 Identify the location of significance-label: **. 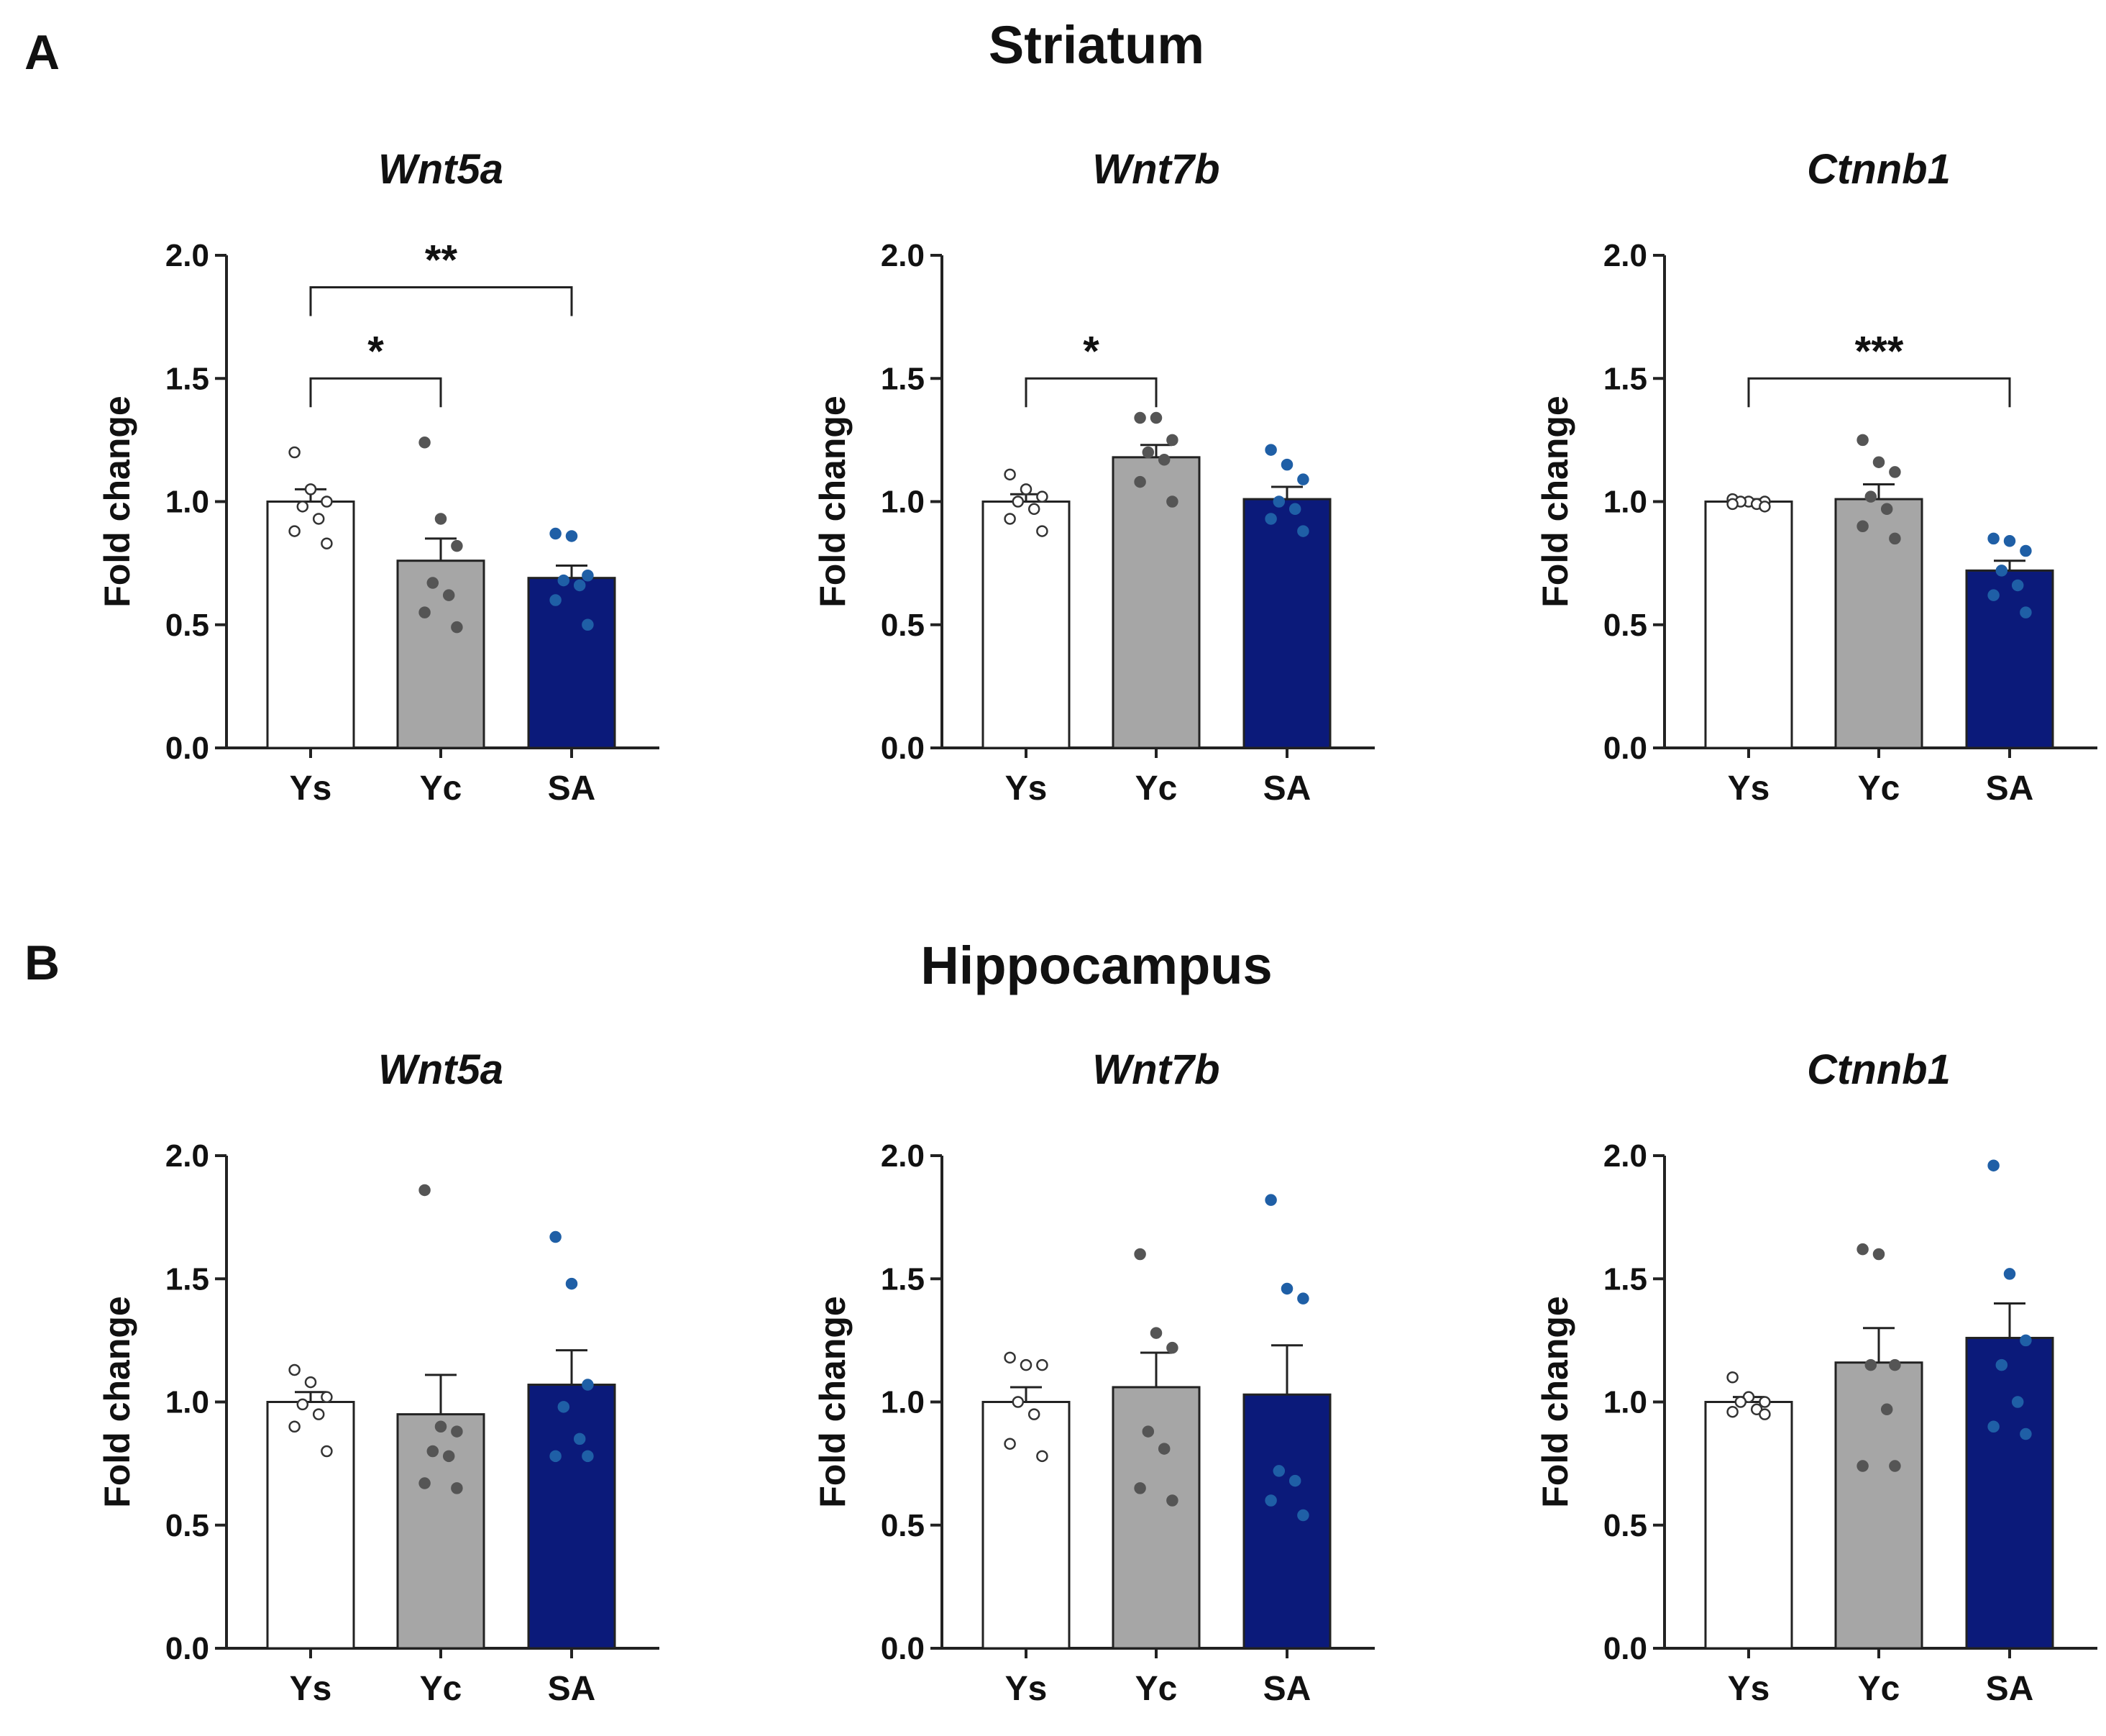
(442, 260).